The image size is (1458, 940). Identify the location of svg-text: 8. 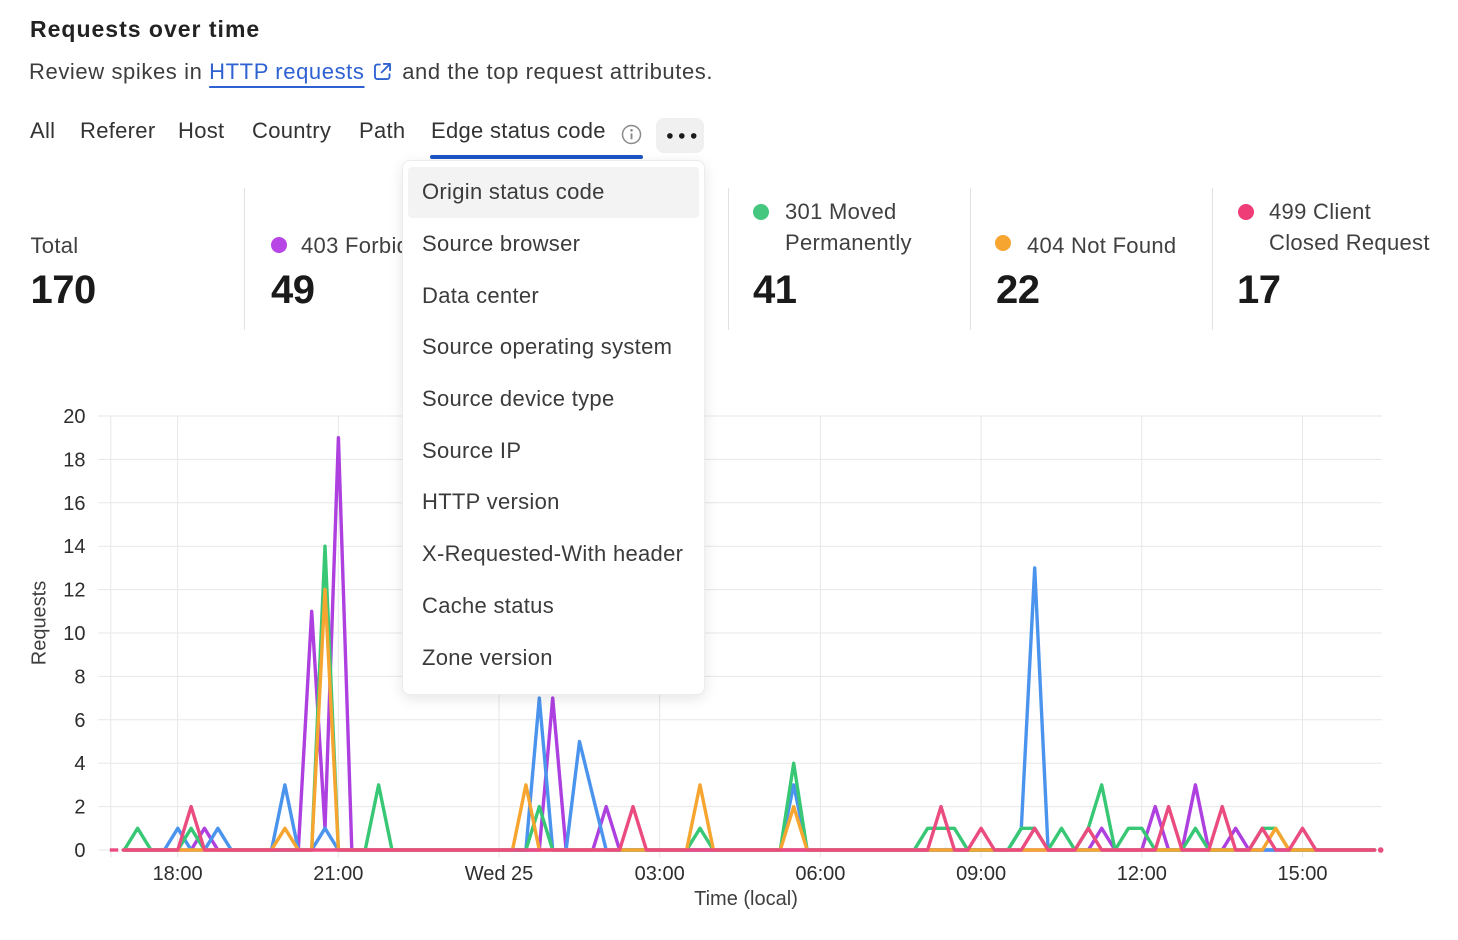
(79, 677).